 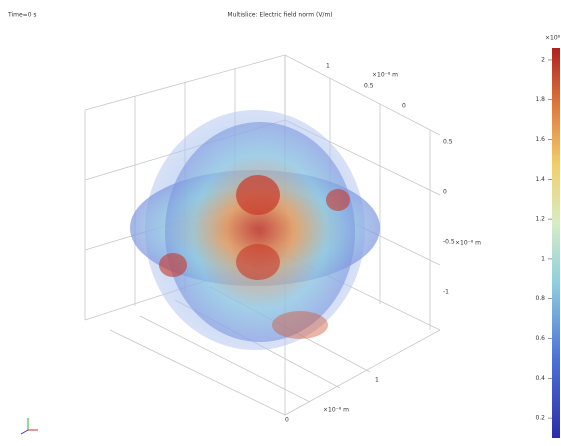 What do you see at coordinates (543, 258) in the screenshot?
I see `colorbar-tick-label: 1` at bounding box center [543, 258].